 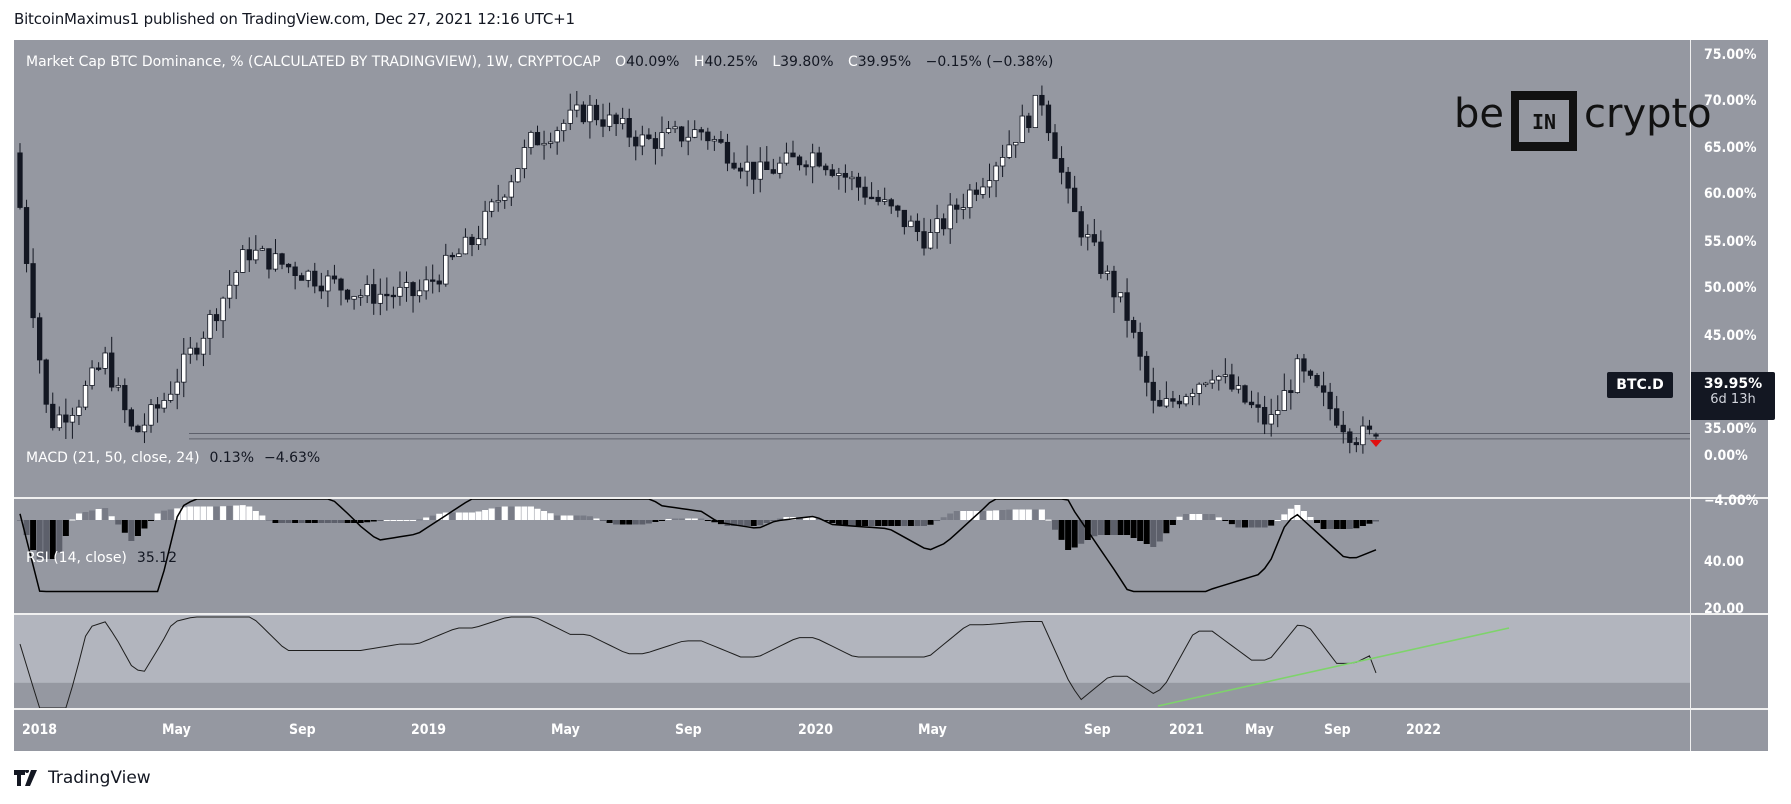 What do you see at coordinates (76, 558) in the screenshot?
I see `rsi-label: RSI (14, close)` at bounding box center [76, 558].